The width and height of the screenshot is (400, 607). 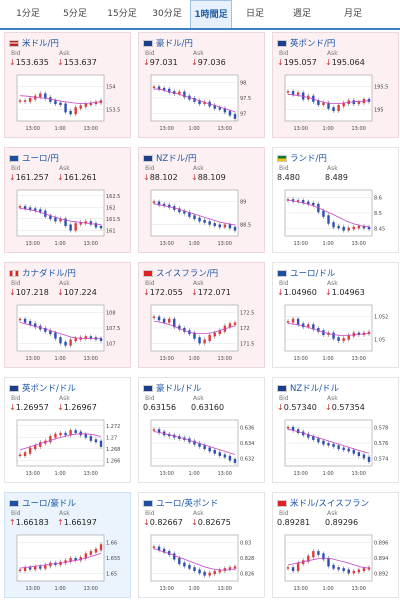 What do you see at coordinates (168, 43) in the screenshot?
I see `pair-title: 豪ドル/円` at bounding box center [168, 43].